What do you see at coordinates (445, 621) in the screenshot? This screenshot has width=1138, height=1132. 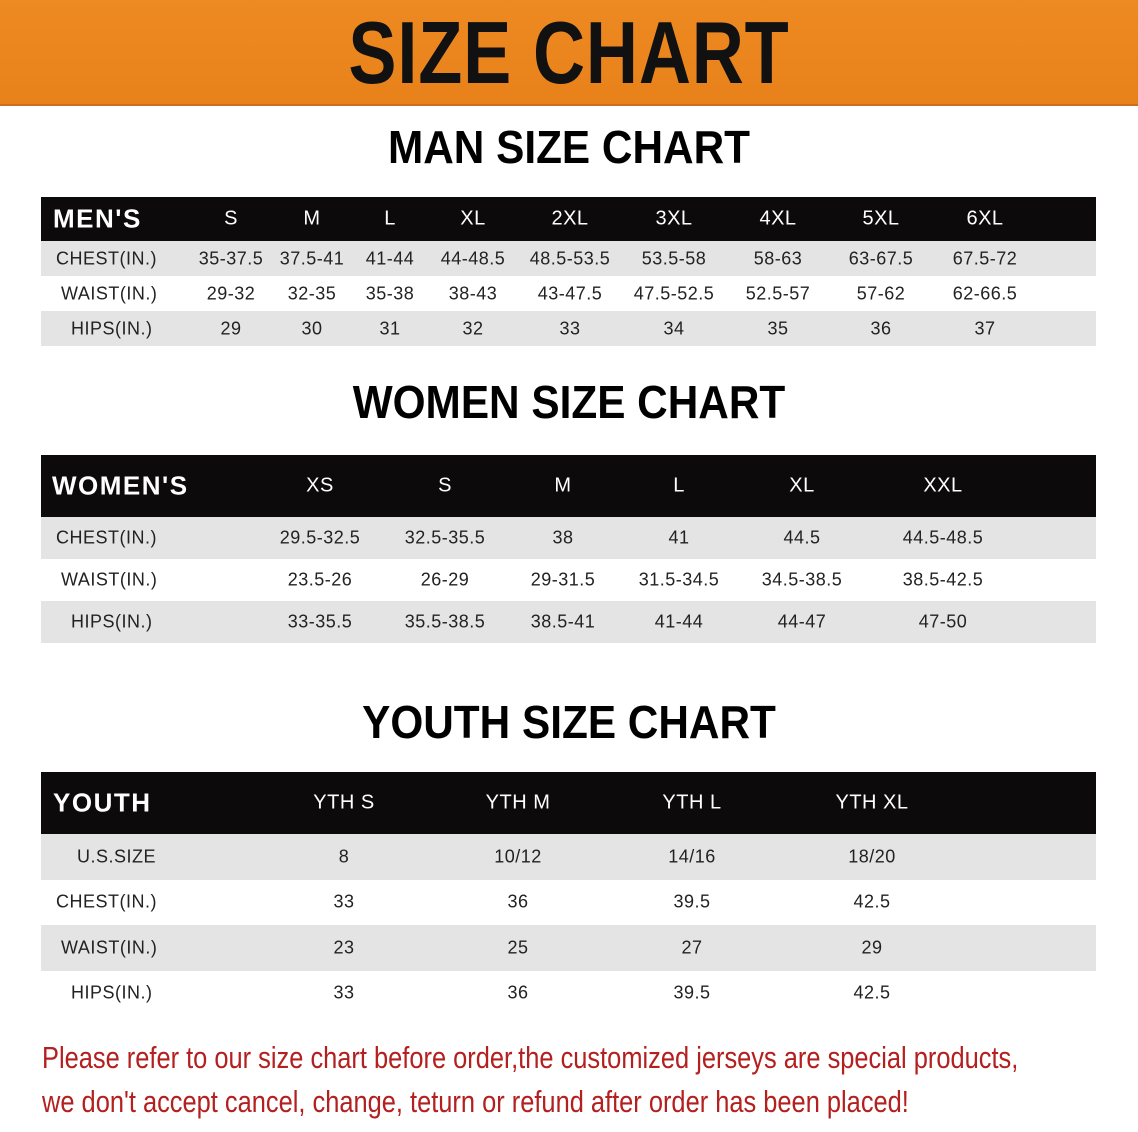 I see `size-value: 35.5-38.5` at bounding box center [445, 621].